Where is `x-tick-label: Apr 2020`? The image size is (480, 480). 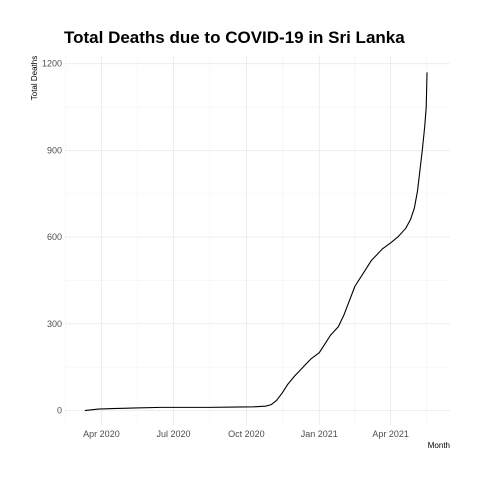
x-tick-label: Apr 2020 is located at coordinates (101, 434).